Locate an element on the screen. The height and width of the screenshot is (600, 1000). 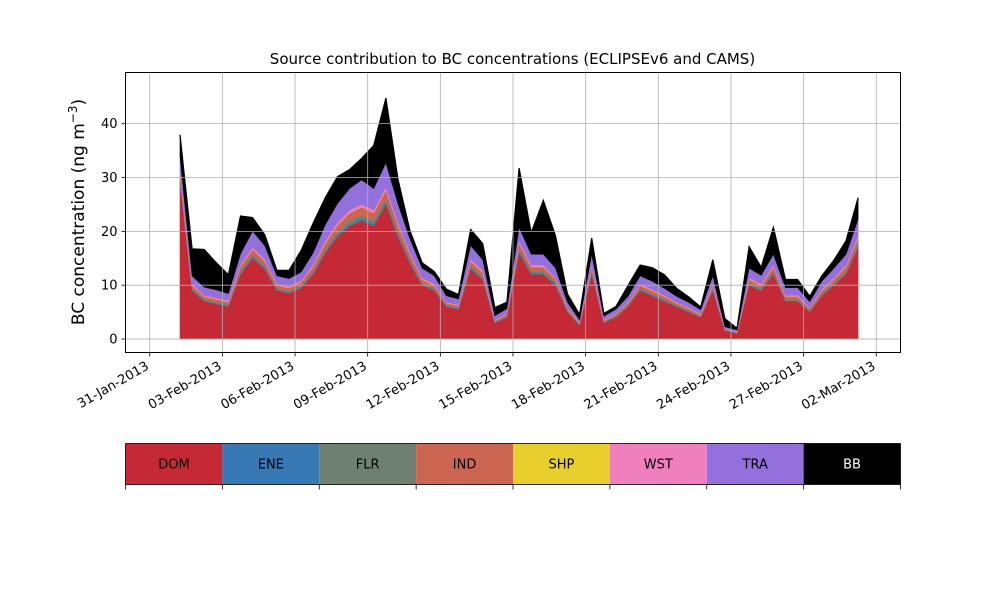
color-legend: DOM ENE FLR IND SHP WST TRA BB is located at coordinates (513, 466).